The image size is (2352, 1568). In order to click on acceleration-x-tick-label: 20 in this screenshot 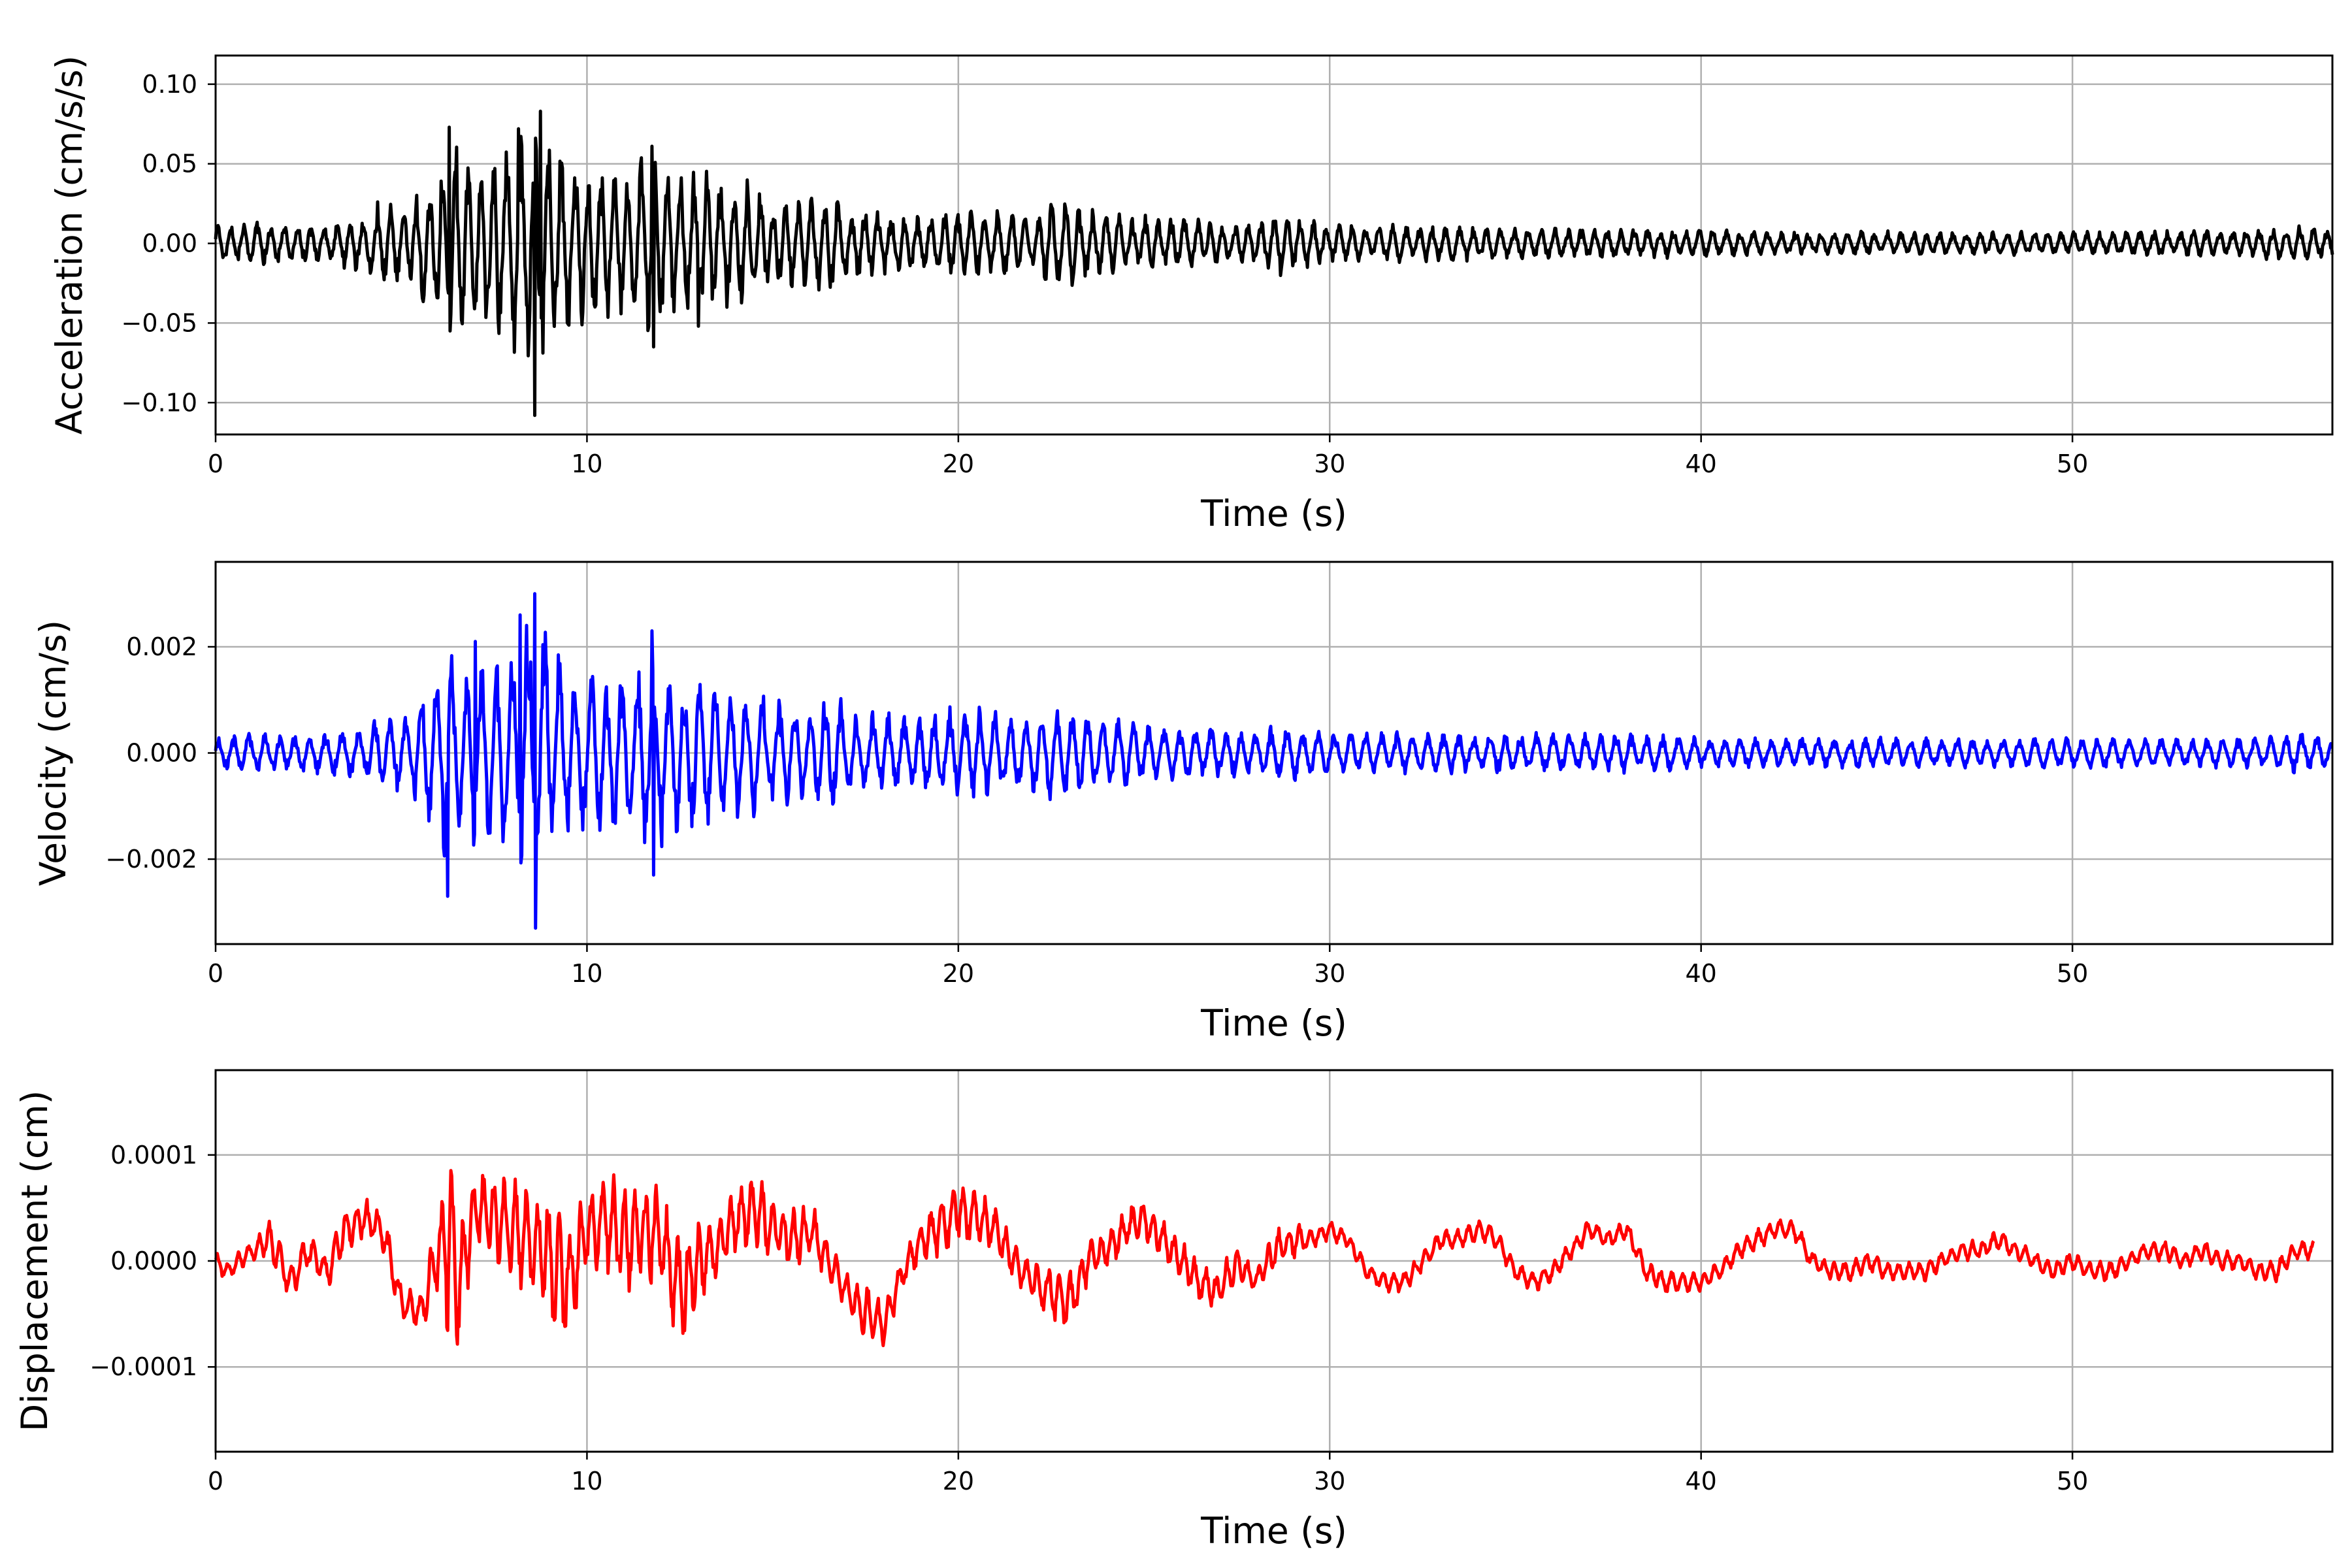, I will do `click(958, 463)`.